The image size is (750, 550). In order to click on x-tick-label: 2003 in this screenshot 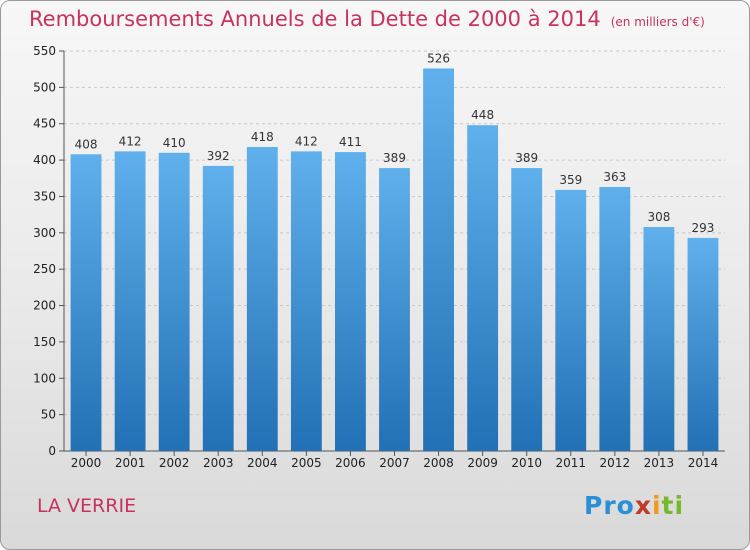, I will do `click(218, 463)`.